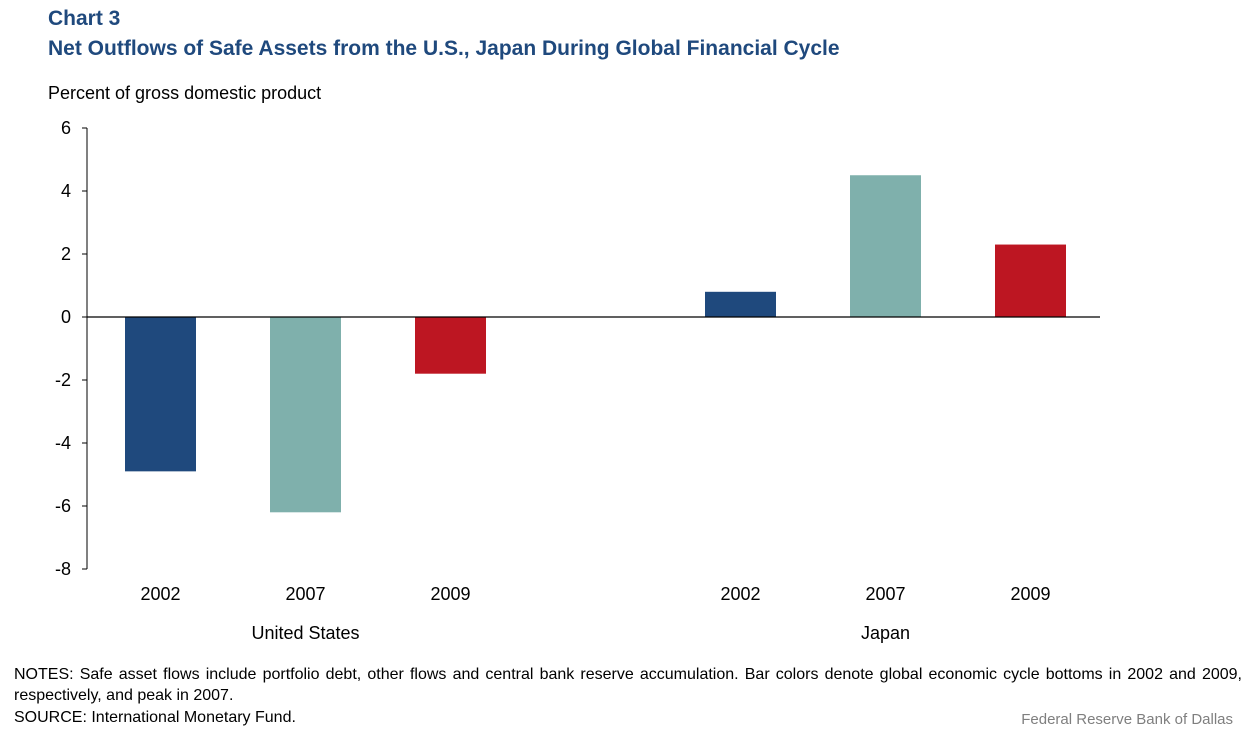  Describe the element at coordinates (155, 717) in the screenshot. I see `chart-source: SOURCE: International Monetary Fund.` at that location.